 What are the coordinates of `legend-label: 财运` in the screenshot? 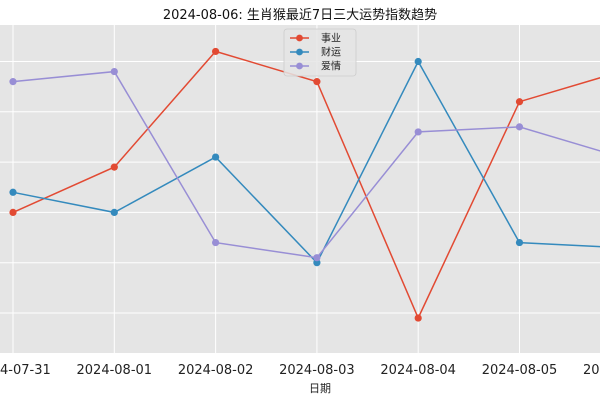 It's located at (331, 52).